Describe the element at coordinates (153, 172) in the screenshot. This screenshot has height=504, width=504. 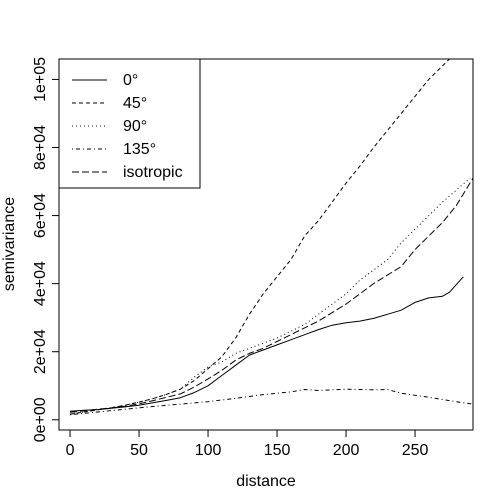
I see `legend-label: isotropic` at that location.